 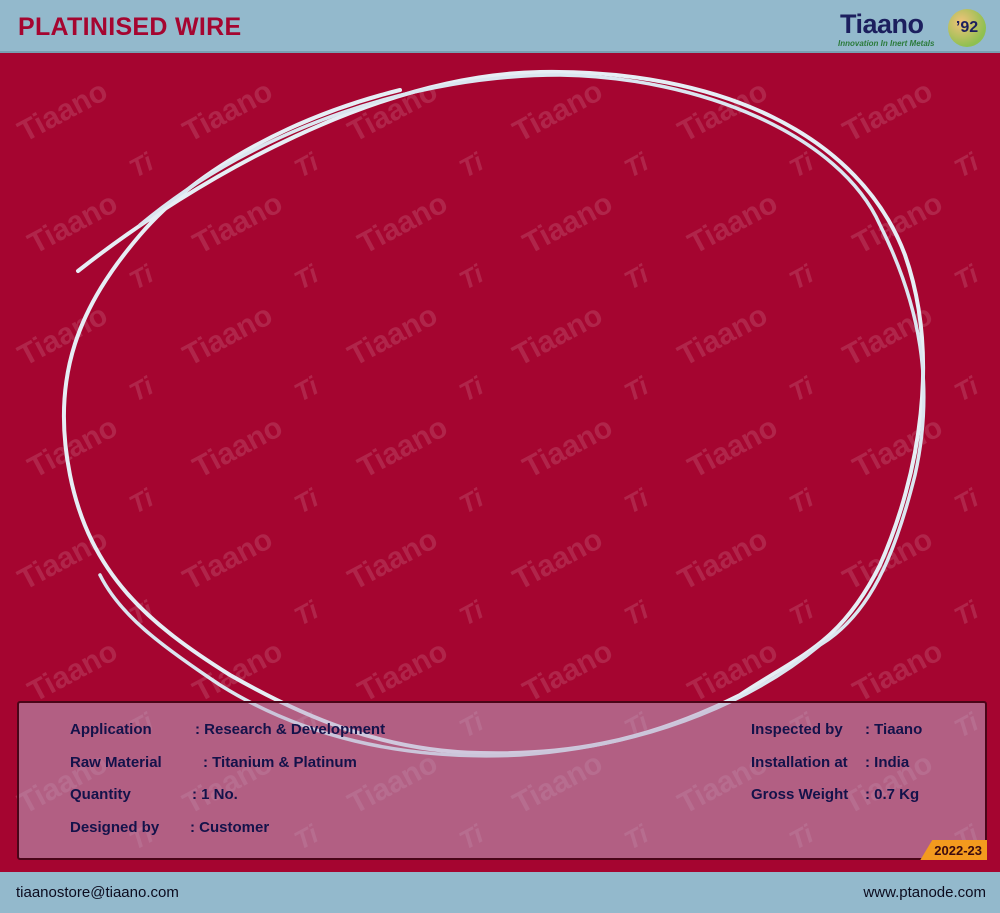 What do you see at coordinates (894, 729) in the screenshot?
I see `detail-value: : Tiaano` at bounding box center [894, 729].